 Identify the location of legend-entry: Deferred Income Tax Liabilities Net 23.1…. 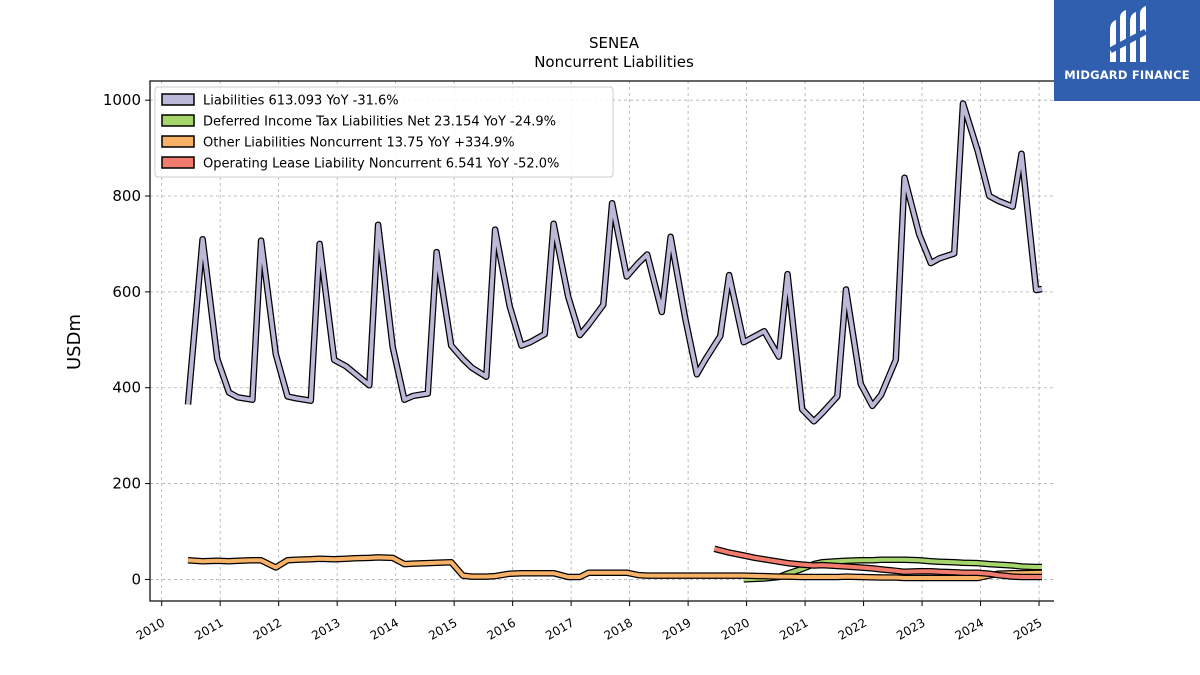
(379, 122).